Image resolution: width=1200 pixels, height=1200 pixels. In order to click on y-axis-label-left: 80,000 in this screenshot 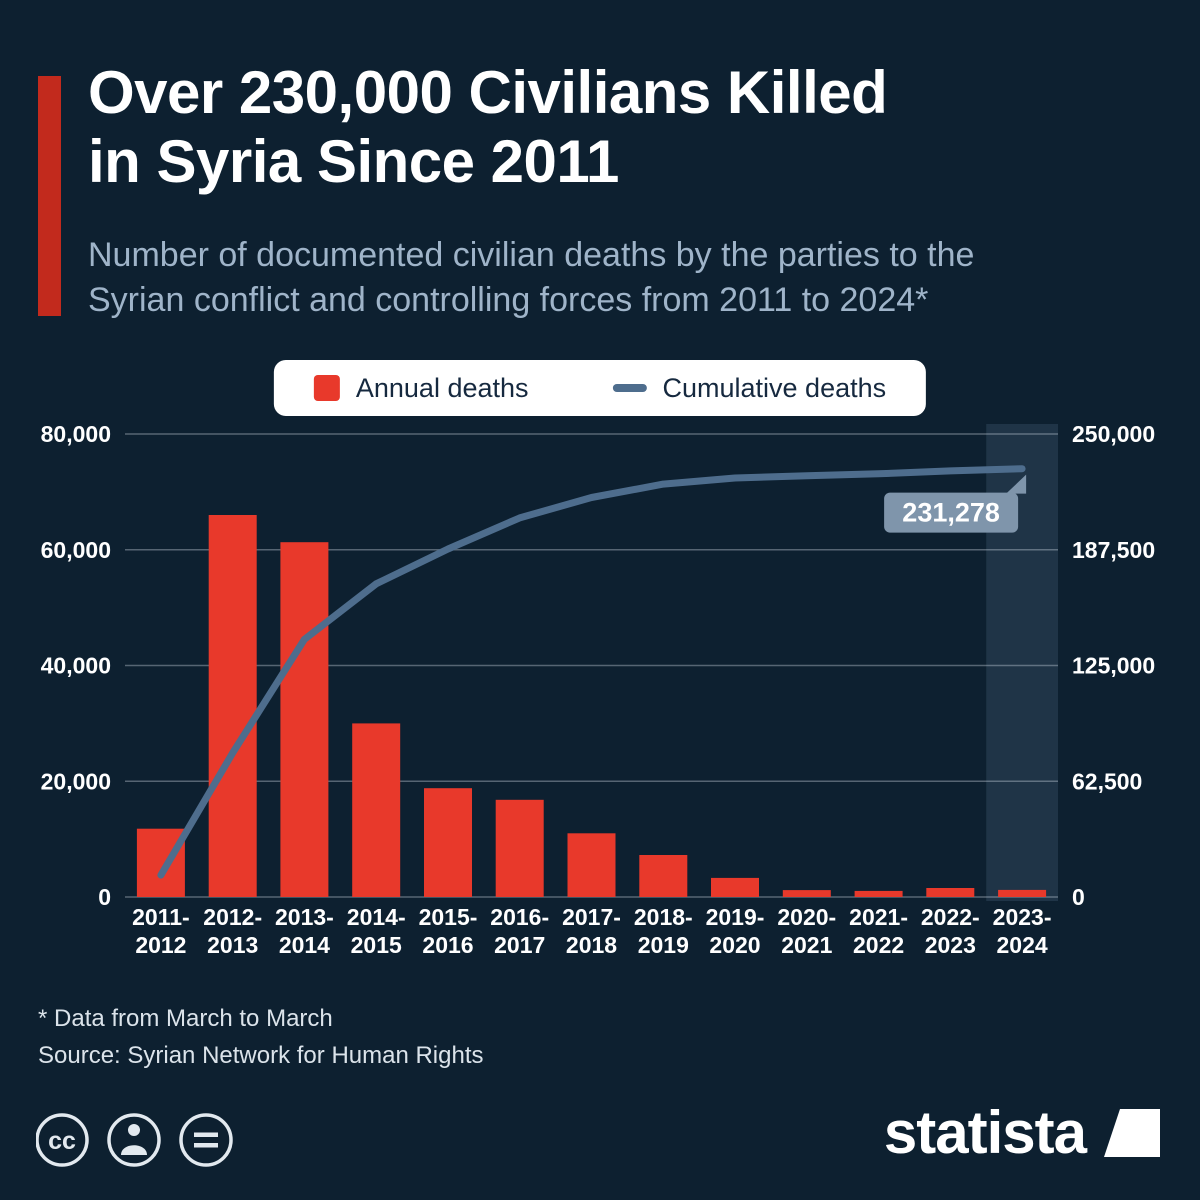, I will do `click(76, 434)`.